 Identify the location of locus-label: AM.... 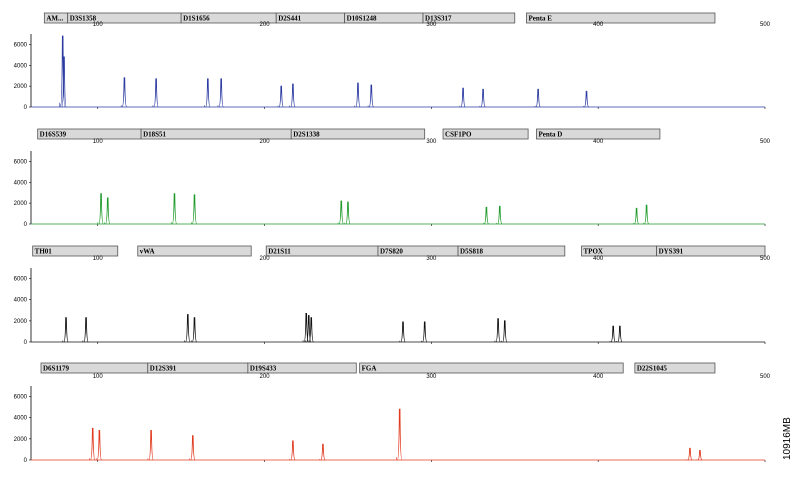
(54, 19).